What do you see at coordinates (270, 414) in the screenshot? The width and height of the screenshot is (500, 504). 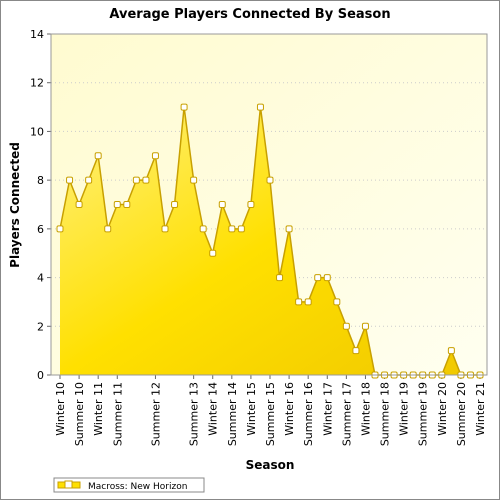 I see `x-tick-label: Summer 15` at bounding box center [270, 414].